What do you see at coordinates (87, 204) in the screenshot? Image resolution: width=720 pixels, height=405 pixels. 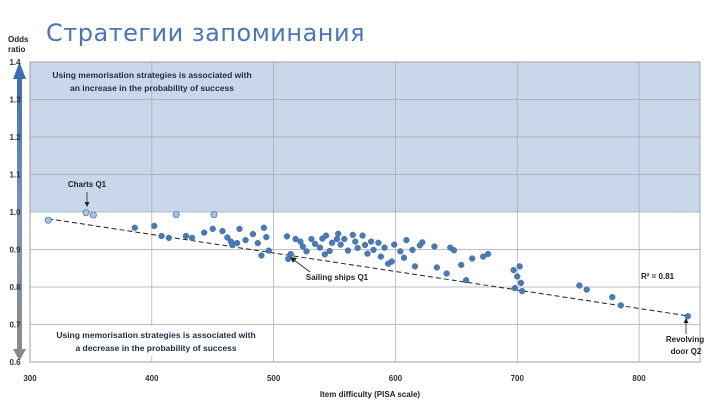 I see `annotation-charts-q1-arrowhead` at bounding box center [87, 204].